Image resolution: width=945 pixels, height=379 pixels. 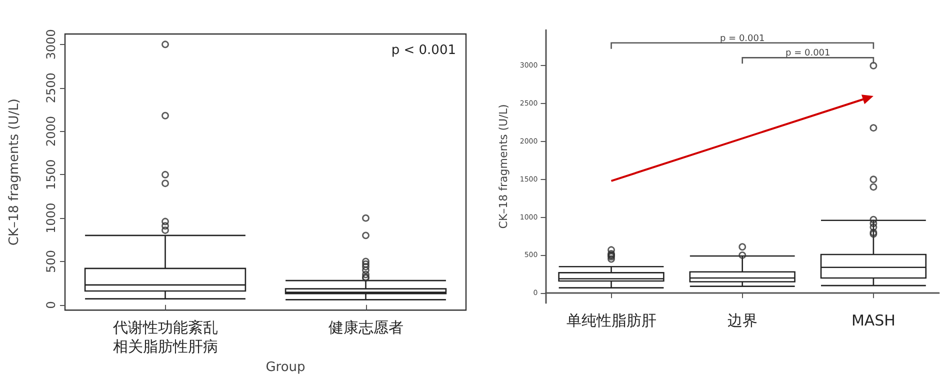 What do you see at coordinates (873, 321) in the screenshot?
I see `x-tick-label: MASH` at bounding box center [873, 321].